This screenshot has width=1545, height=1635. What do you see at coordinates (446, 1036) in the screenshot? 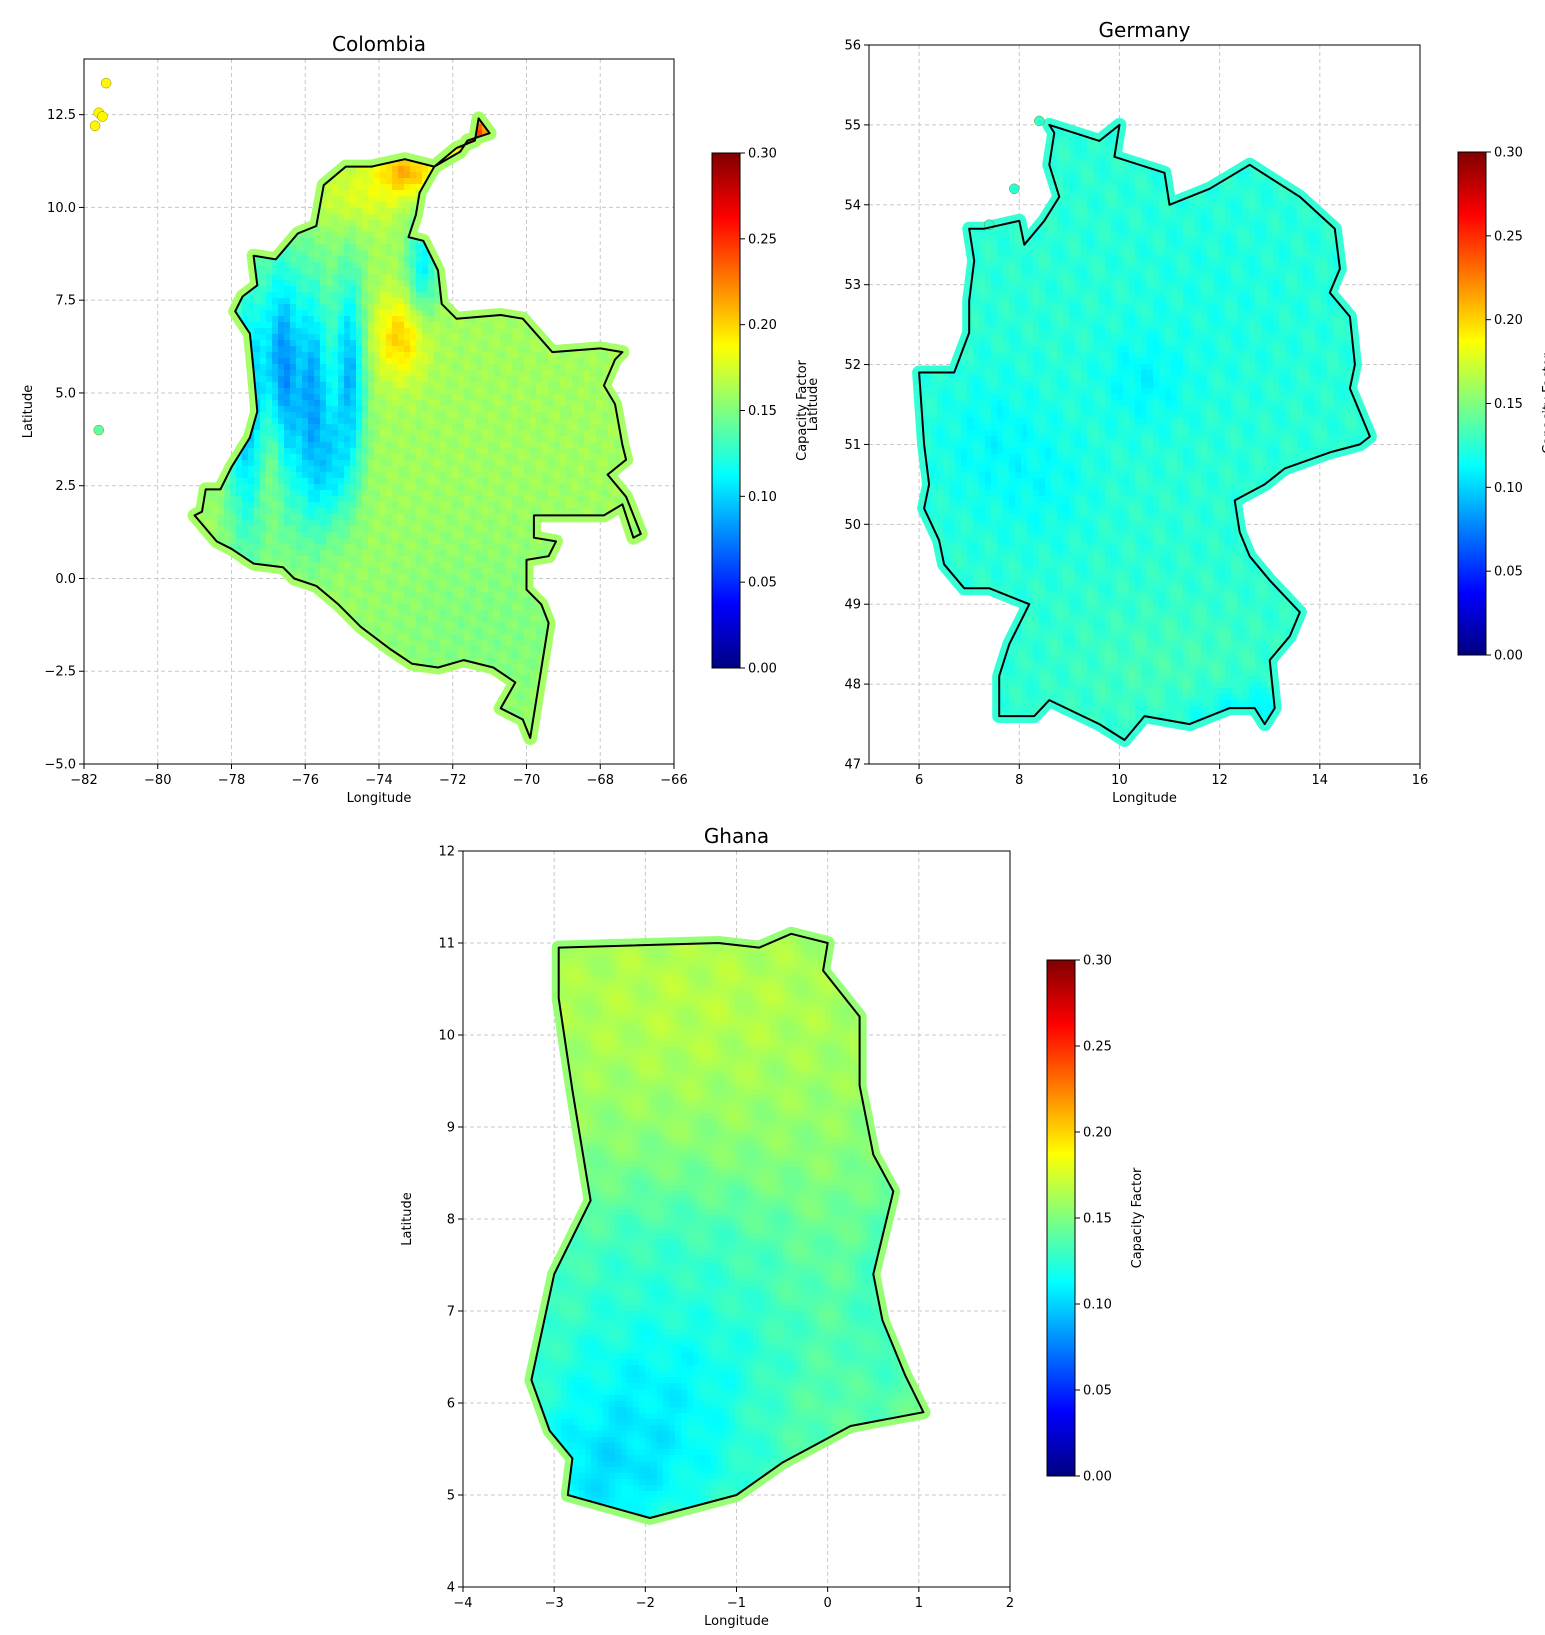
I see `y-tick-label: 10` at bounding box center [446, 1036].